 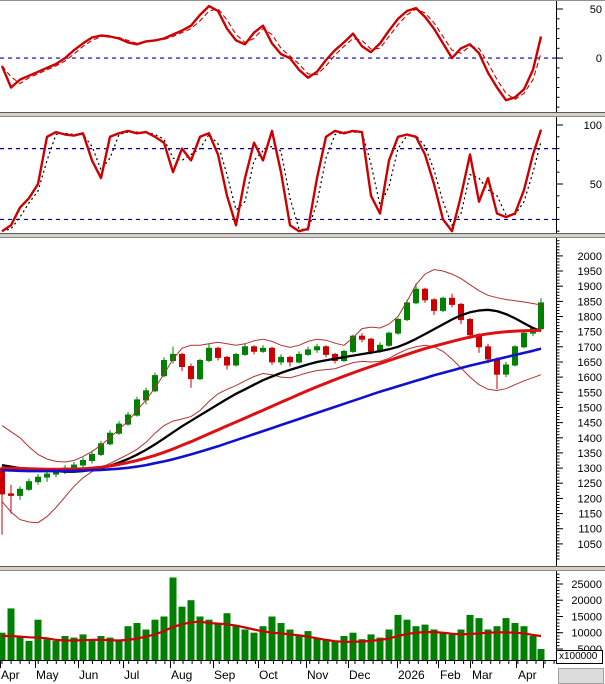 What do you see at coordinates (586, 634) in the screenshot?
I see `svg-text: 10000` at bounding box center [586, 634].